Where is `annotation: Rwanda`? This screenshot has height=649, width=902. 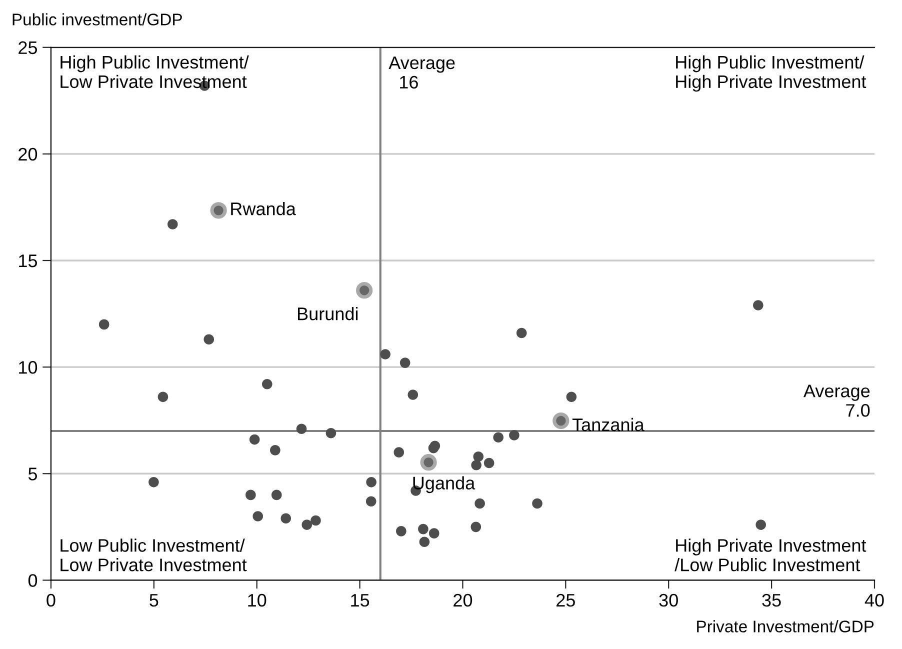 annotation: Rwanda is located at coordinates (263, 209).